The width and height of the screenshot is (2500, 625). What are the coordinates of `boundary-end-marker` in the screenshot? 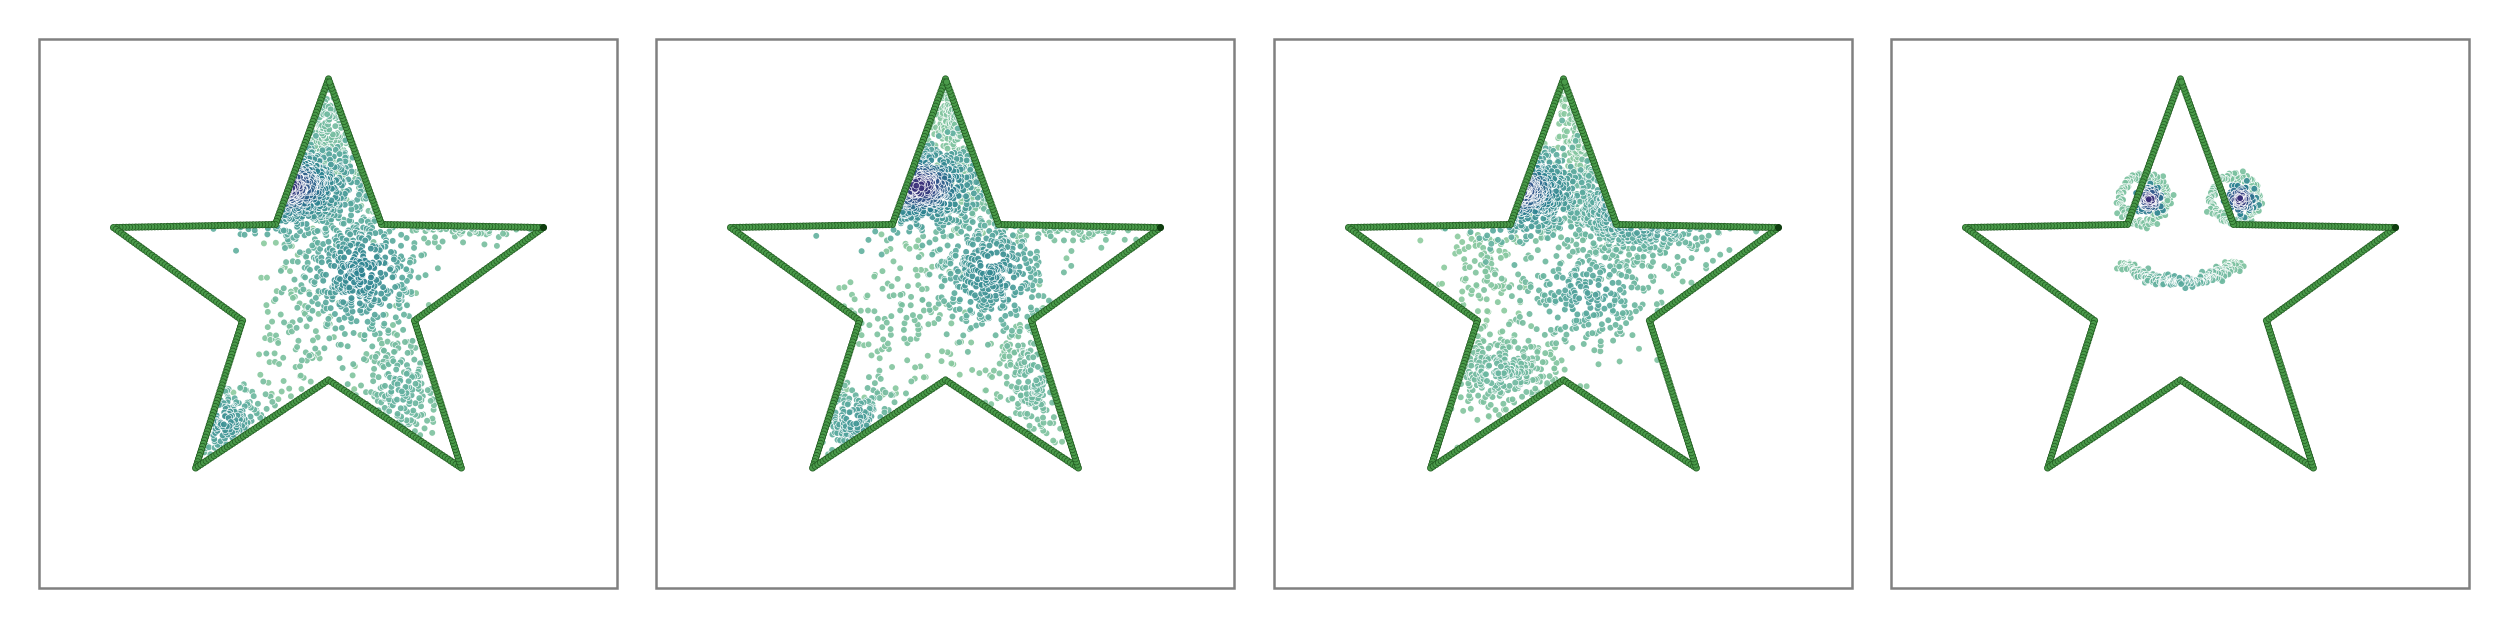 It's located at (543, 227).